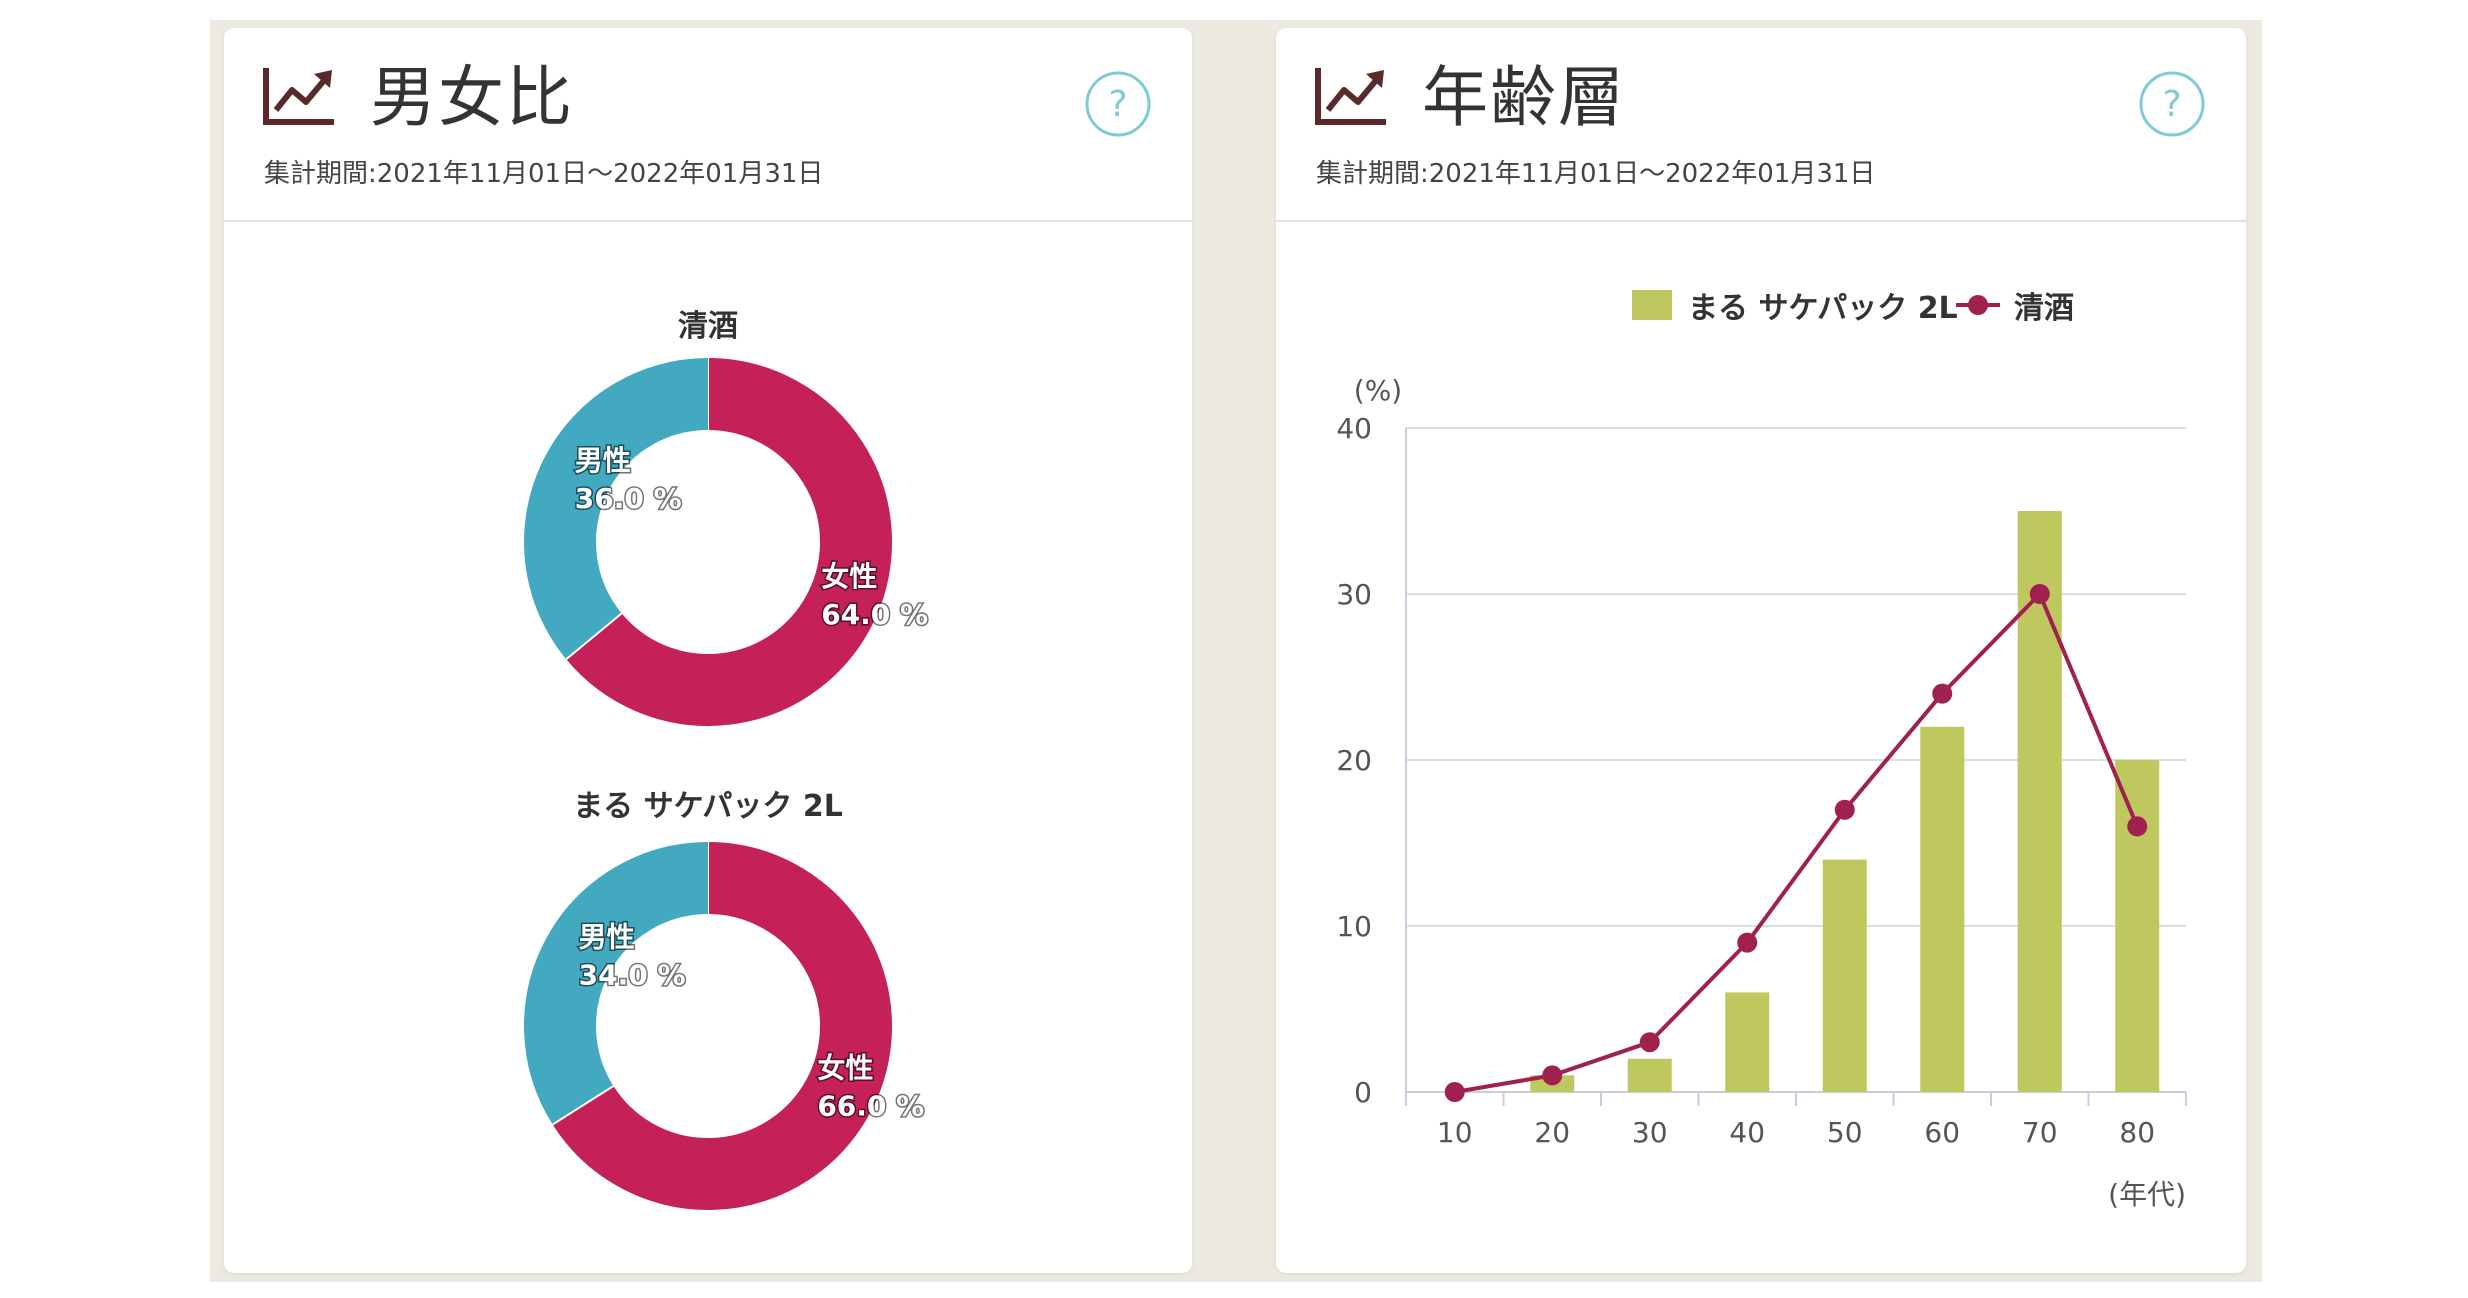 The width and height of the screenshot is (2468, 1298). I want to click on y-axis-label: (%), so click(1378, 390).